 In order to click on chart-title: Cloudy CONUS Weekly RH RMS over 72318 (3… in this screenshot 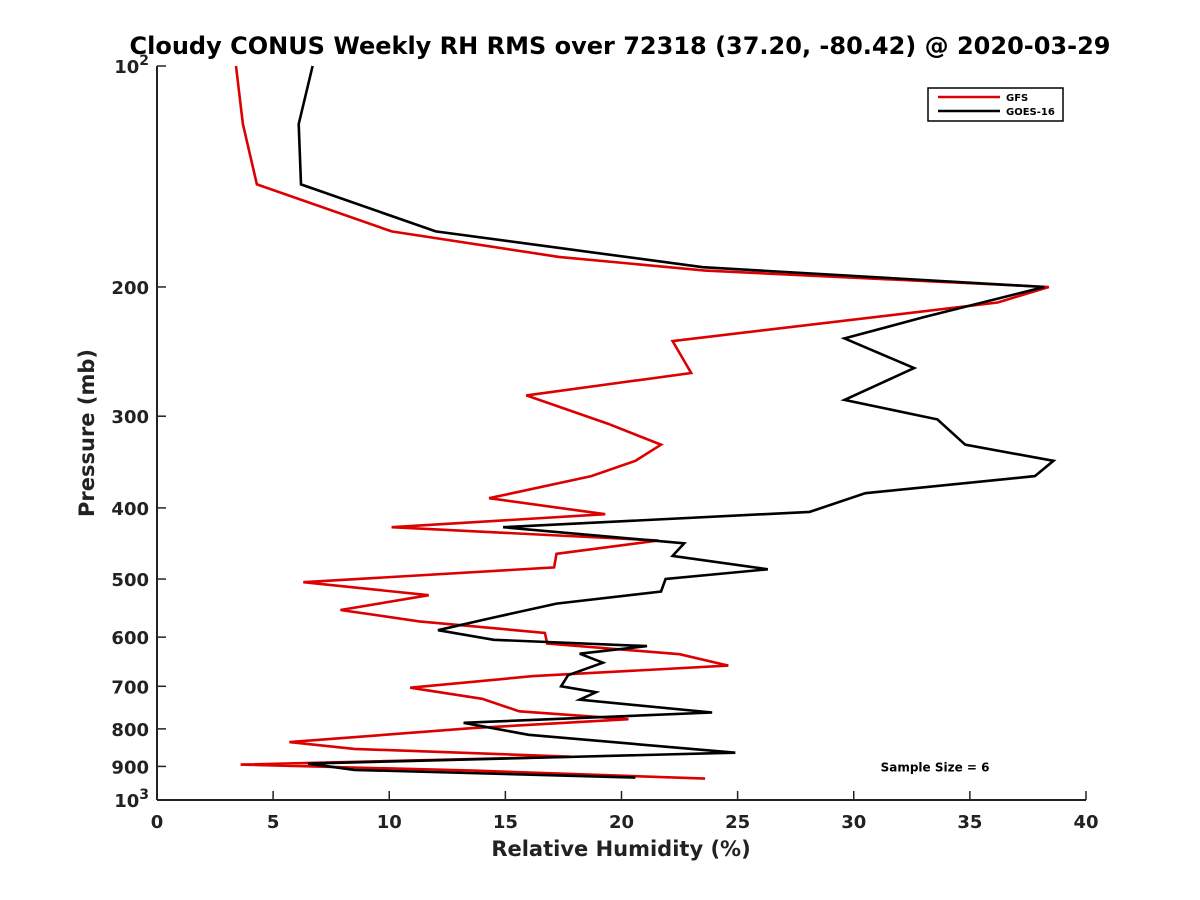, I will do `click(620, 46)`.